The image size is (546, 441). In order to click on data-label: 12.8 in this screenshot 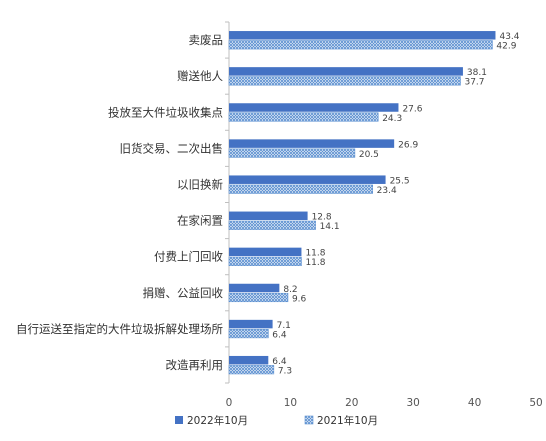, I will do `click(322, 218)`.